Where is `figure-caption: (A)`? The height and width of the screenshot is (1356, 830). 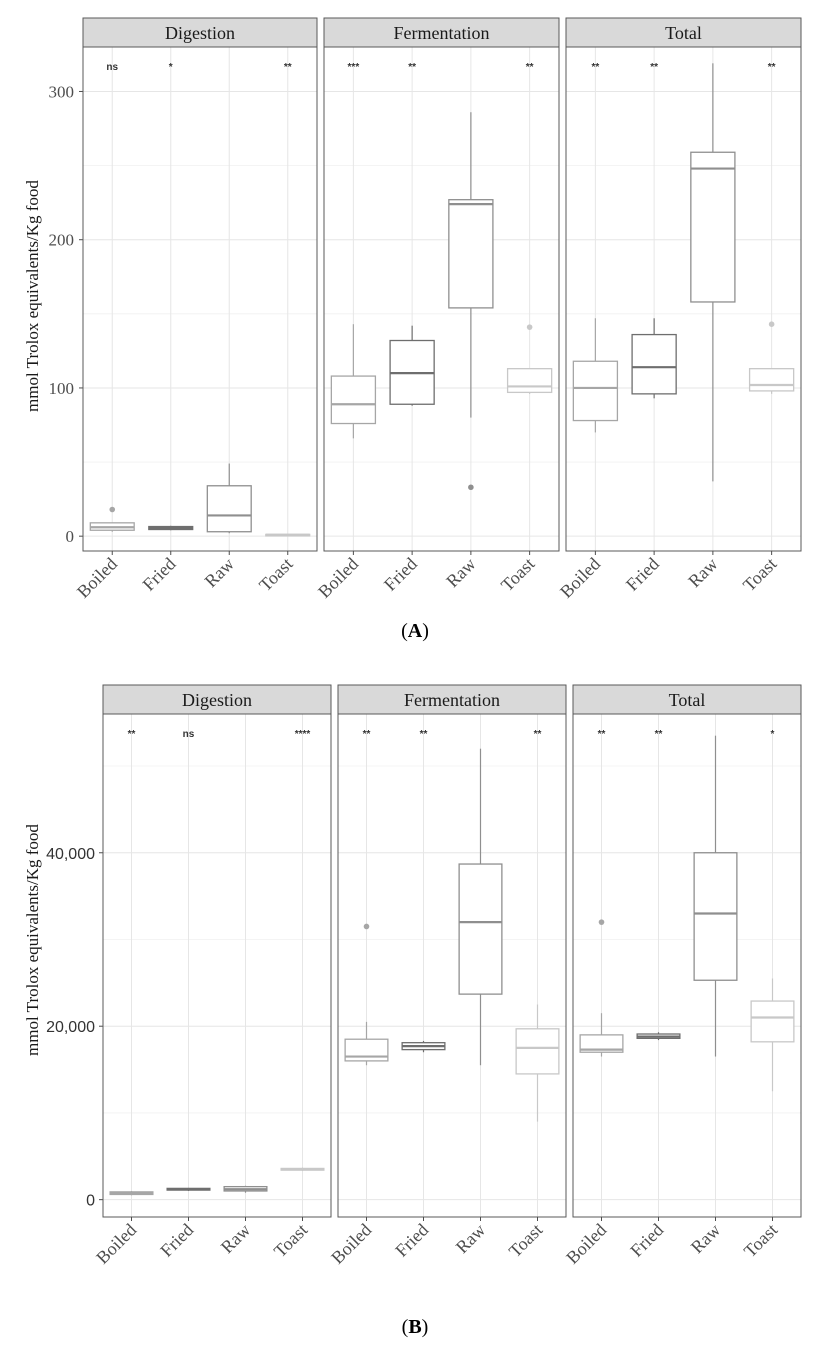
figure-caption: (A) is located at coordinates (415, 631).